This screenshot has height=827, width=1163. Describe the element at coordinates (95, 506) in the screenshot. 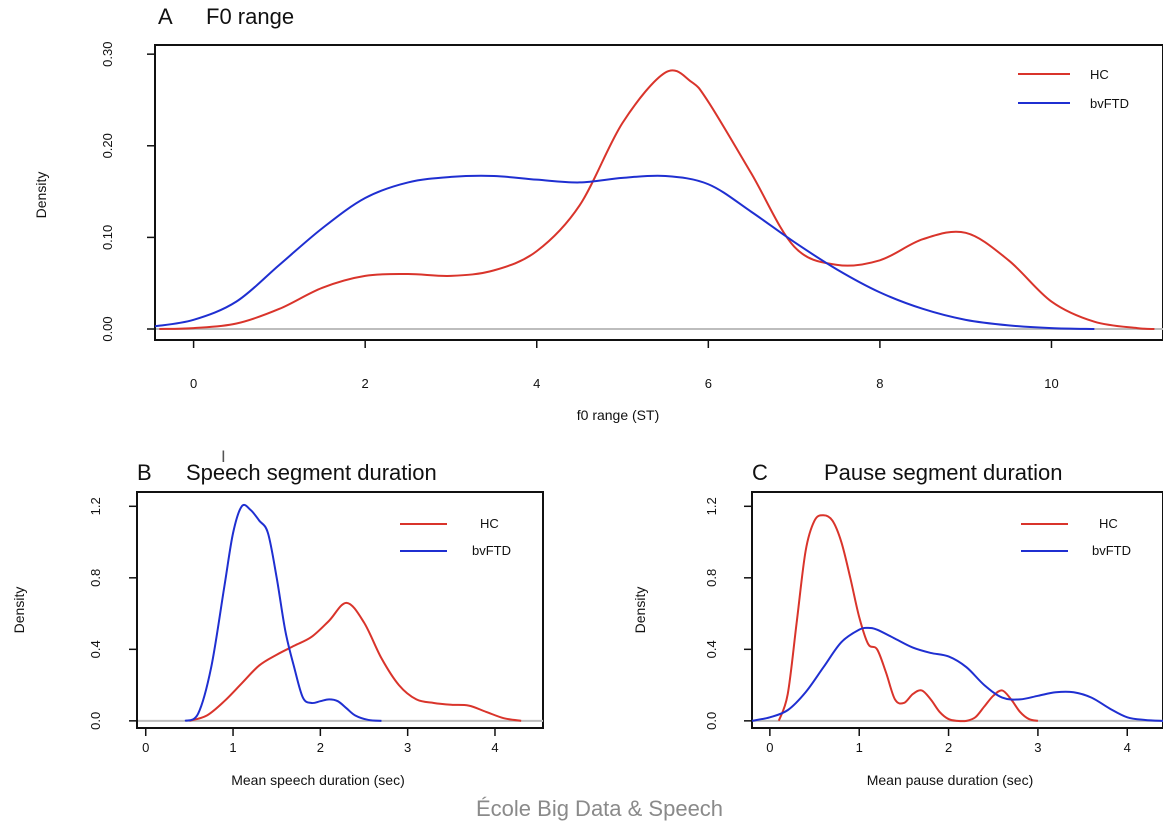

I see `y-tick-label-b: 1.2` at that location.